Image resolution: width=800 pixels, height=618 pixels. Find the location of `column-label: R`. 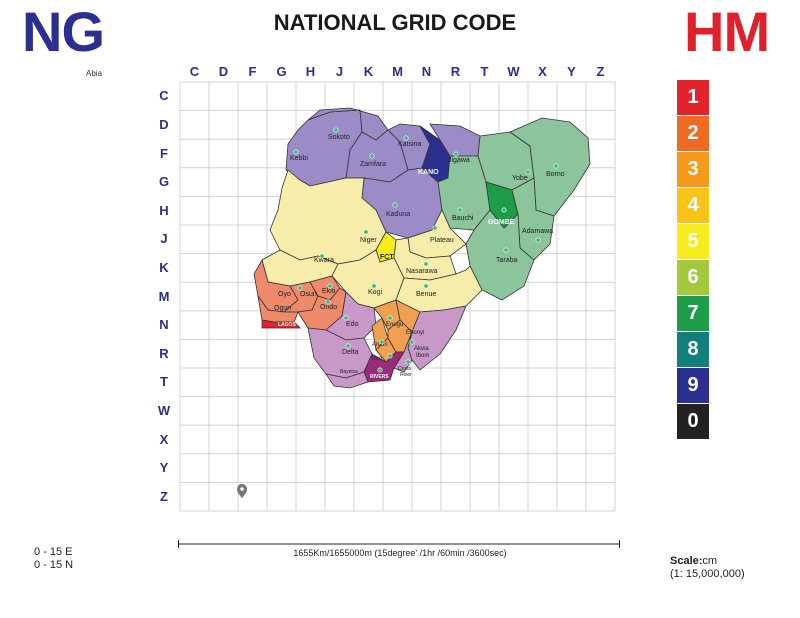

column-label: R is located at coordinates (455, 71).